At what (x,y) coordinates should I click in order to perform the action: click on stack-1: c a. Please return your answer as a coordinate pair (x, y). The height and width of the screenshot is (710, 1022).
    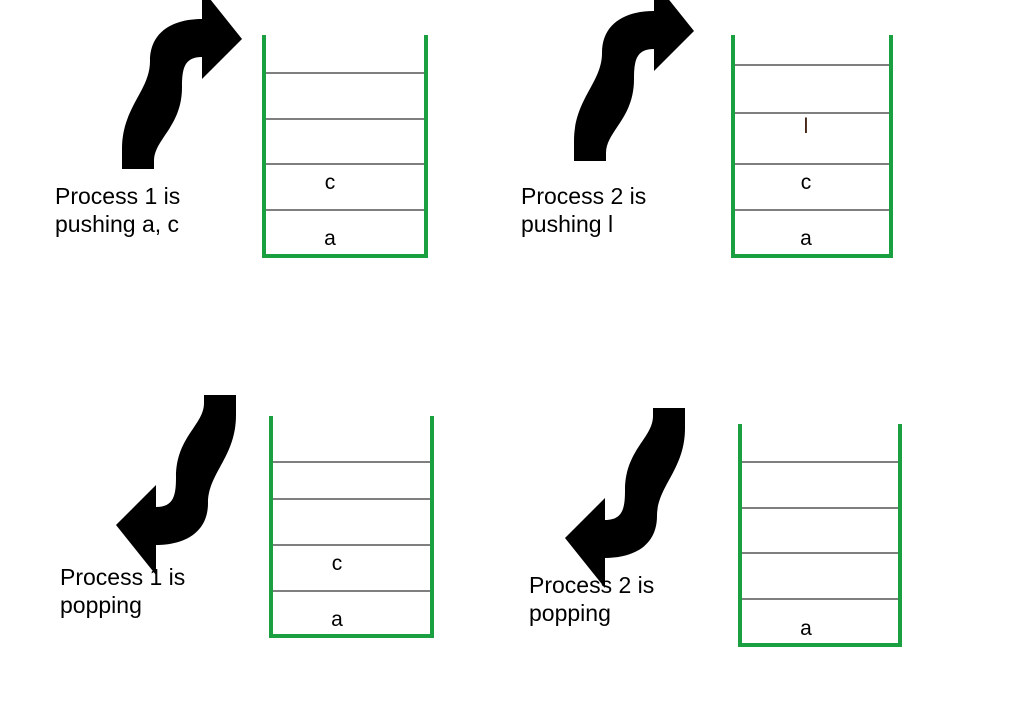
    Looking at the image, I should click on (345, 146).